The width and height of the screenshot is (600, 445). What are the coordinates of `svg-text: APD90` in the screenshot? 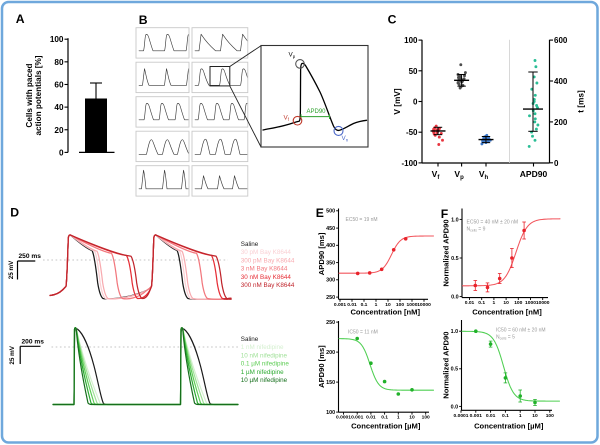 It's located at (316, 112).